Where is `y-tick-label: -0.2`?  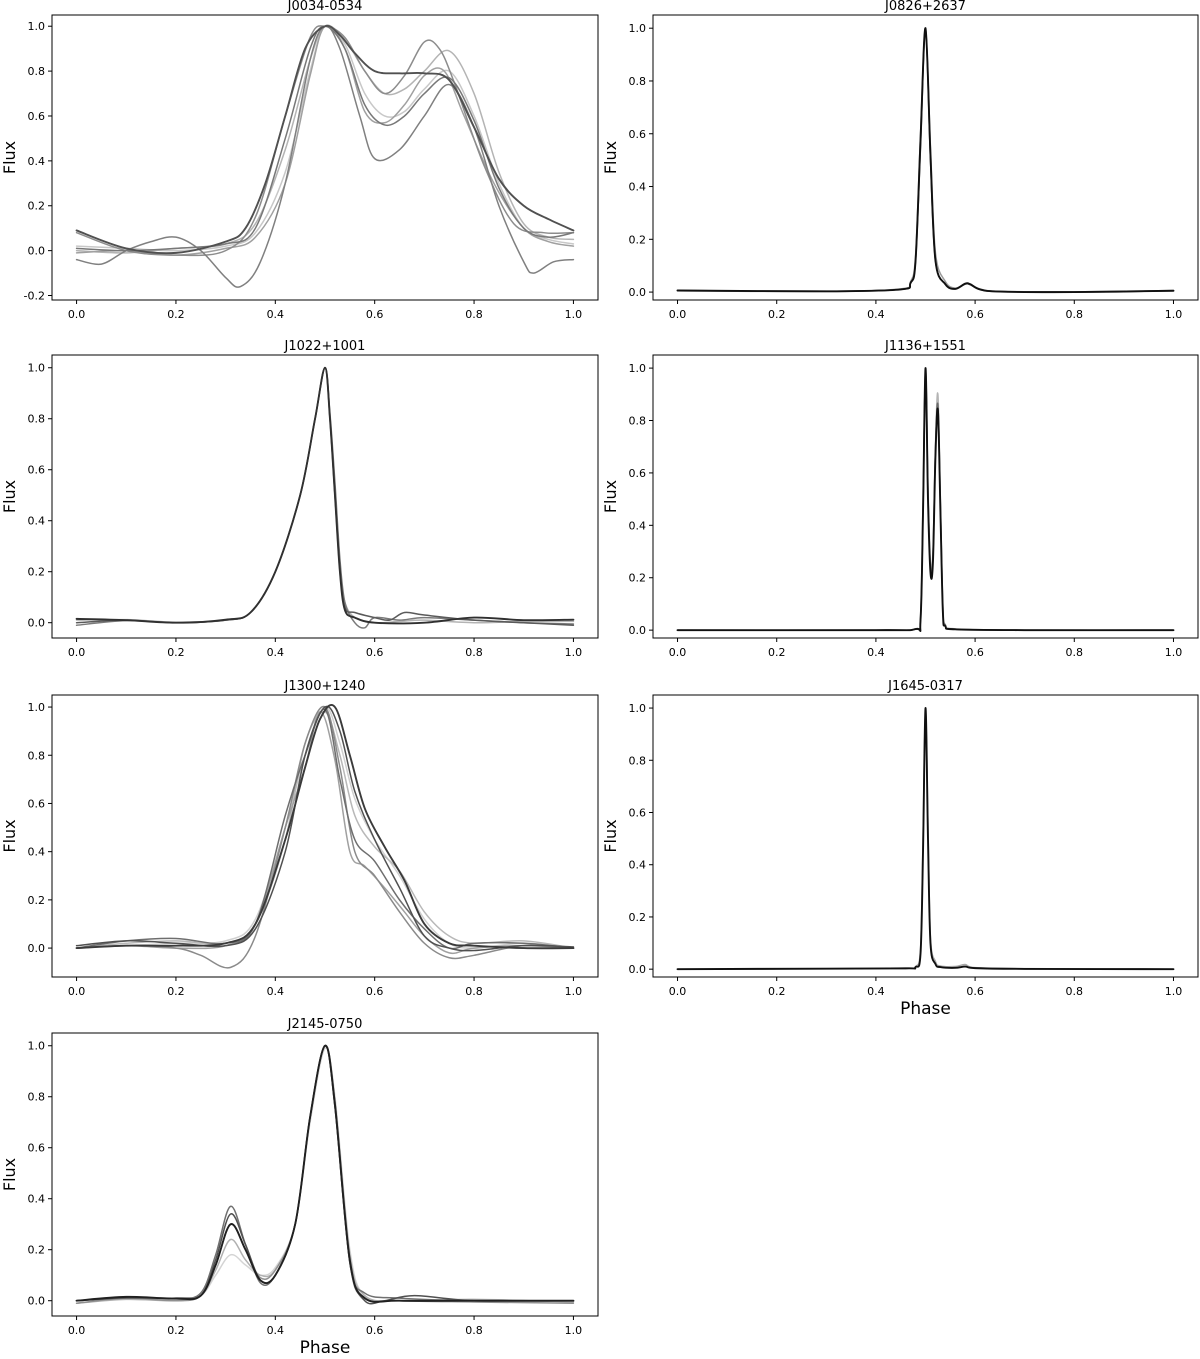
y-tick-label: -0.2 is located at coordinates (34, 296).